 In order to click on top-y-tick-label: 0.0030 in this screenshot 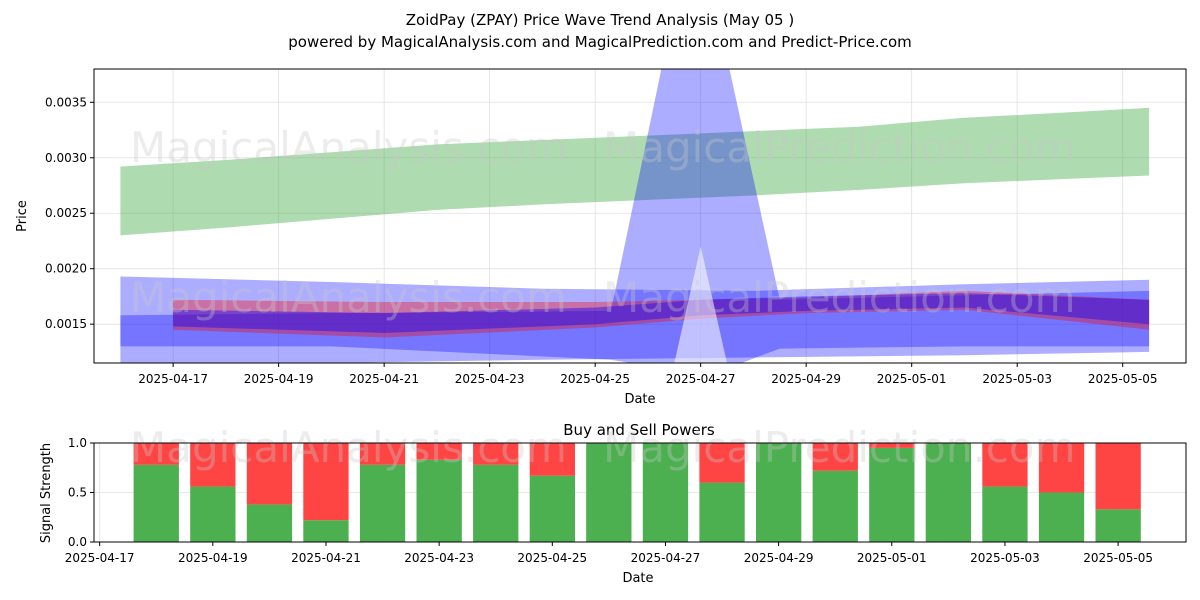, I will do `click(66, 158)`.